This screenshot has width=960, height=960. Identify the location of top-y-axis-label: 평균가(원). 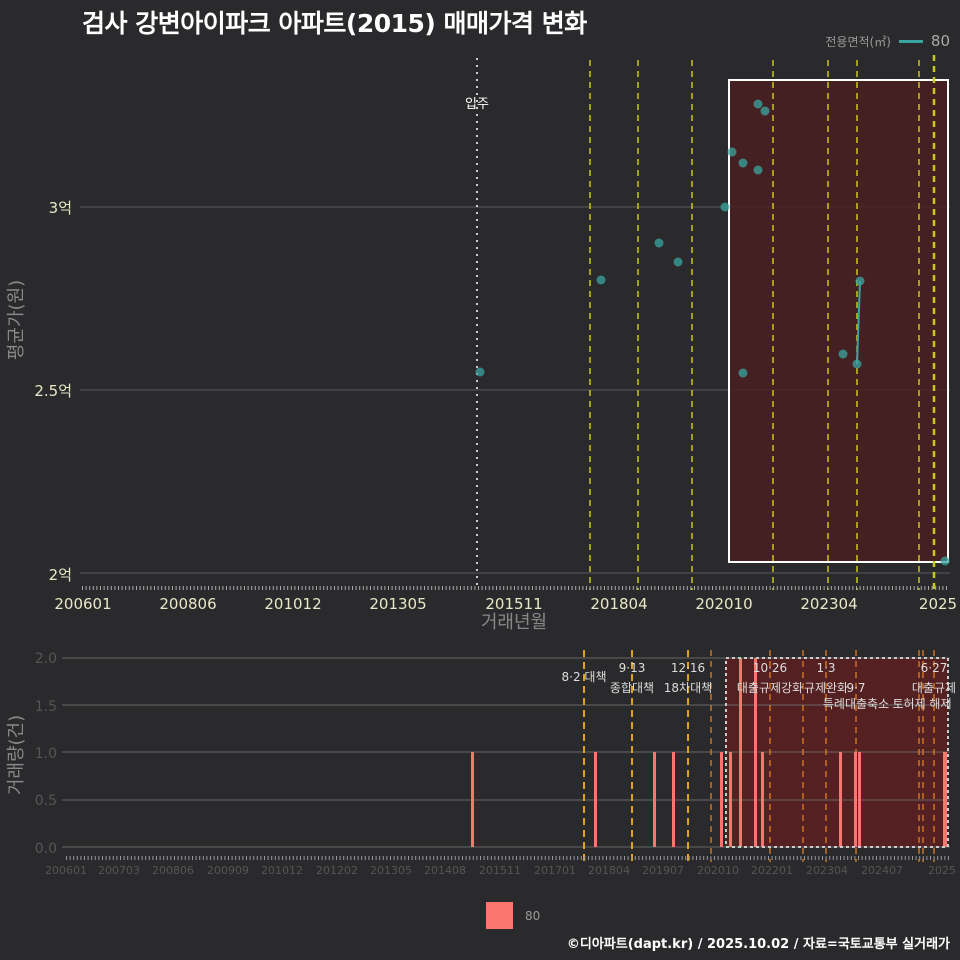
(16, 320).